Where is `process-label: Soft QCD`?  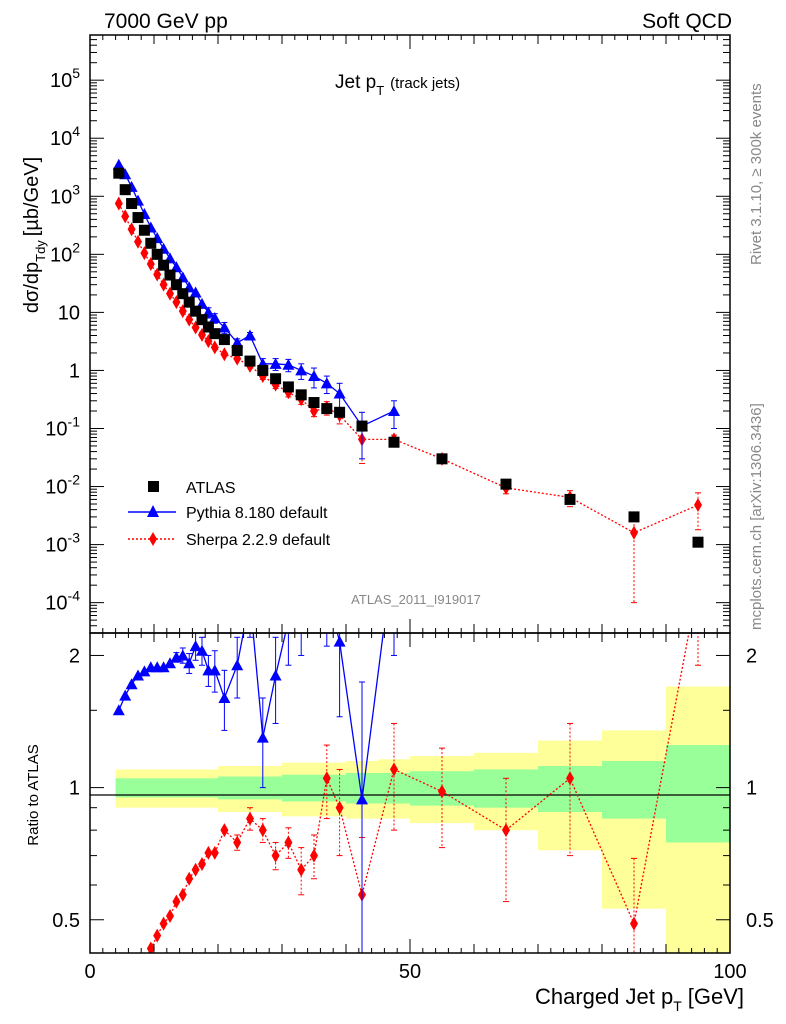
process-label: Soft QCD is located at coordinates (687, 21).